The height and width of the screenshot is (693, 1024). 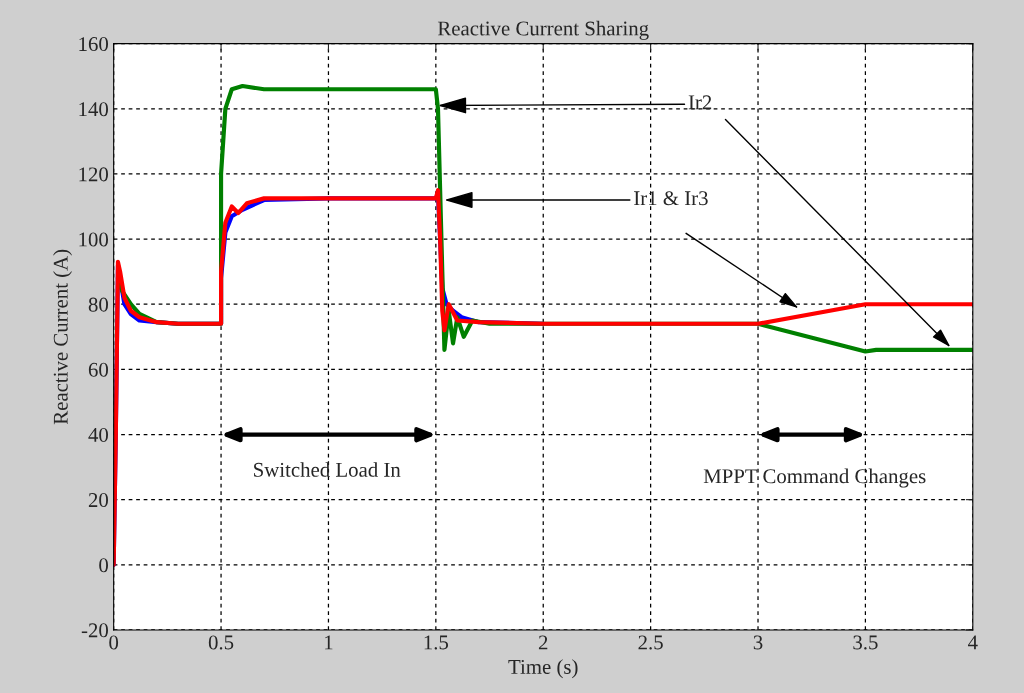 I want to click on x-tick-label: 1, so click(x=329, y=642).